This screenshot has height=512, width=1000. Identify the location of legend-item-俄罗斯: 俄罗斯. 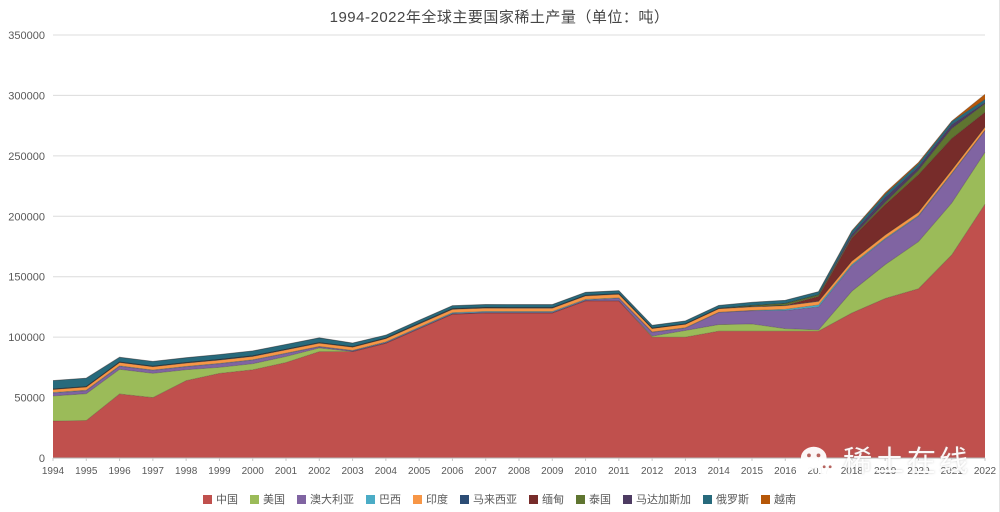
(726, 499).